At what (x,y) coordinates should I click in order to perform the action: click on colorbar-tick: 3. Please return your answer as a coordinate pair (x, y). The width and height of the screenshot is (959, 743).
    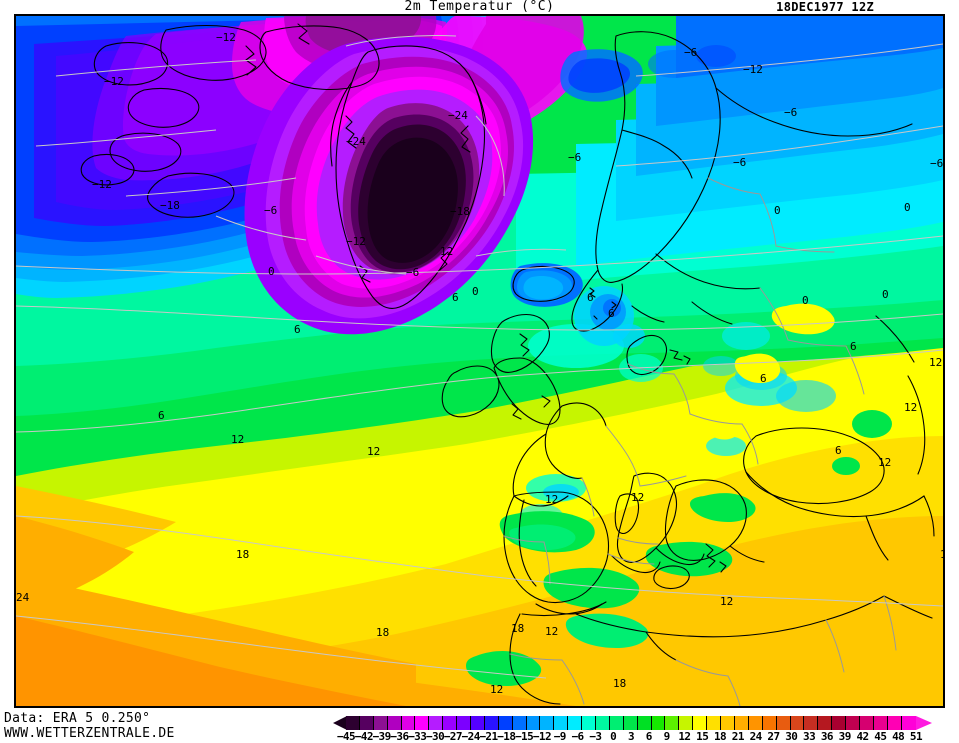
    Looking at the image, I should click on (631, 736).